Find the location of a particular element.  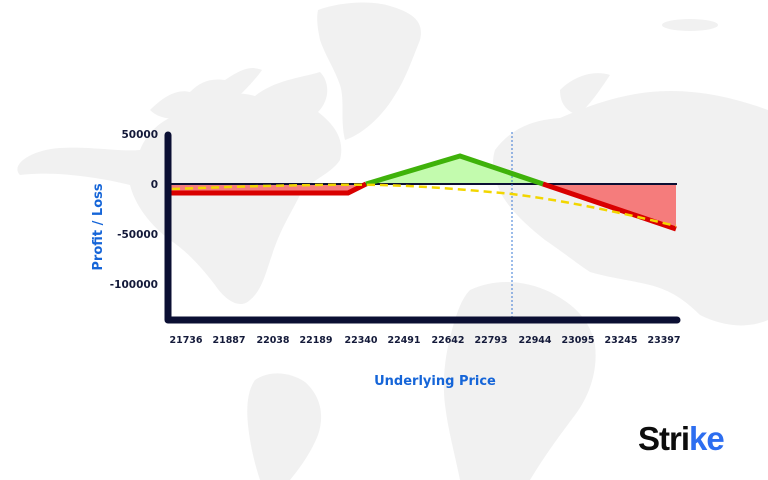

x-tick-label: 22340 is located at coordinates (360, 340).